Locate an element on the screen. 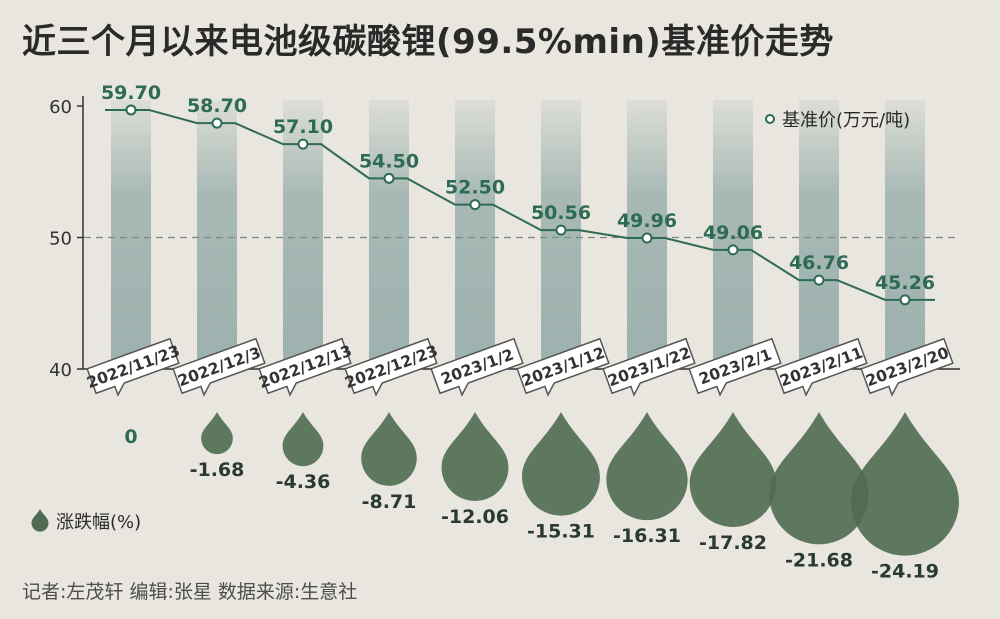 The image size is (1000, 619). y-tick-label: 50 is located at coordinates (60, 239).